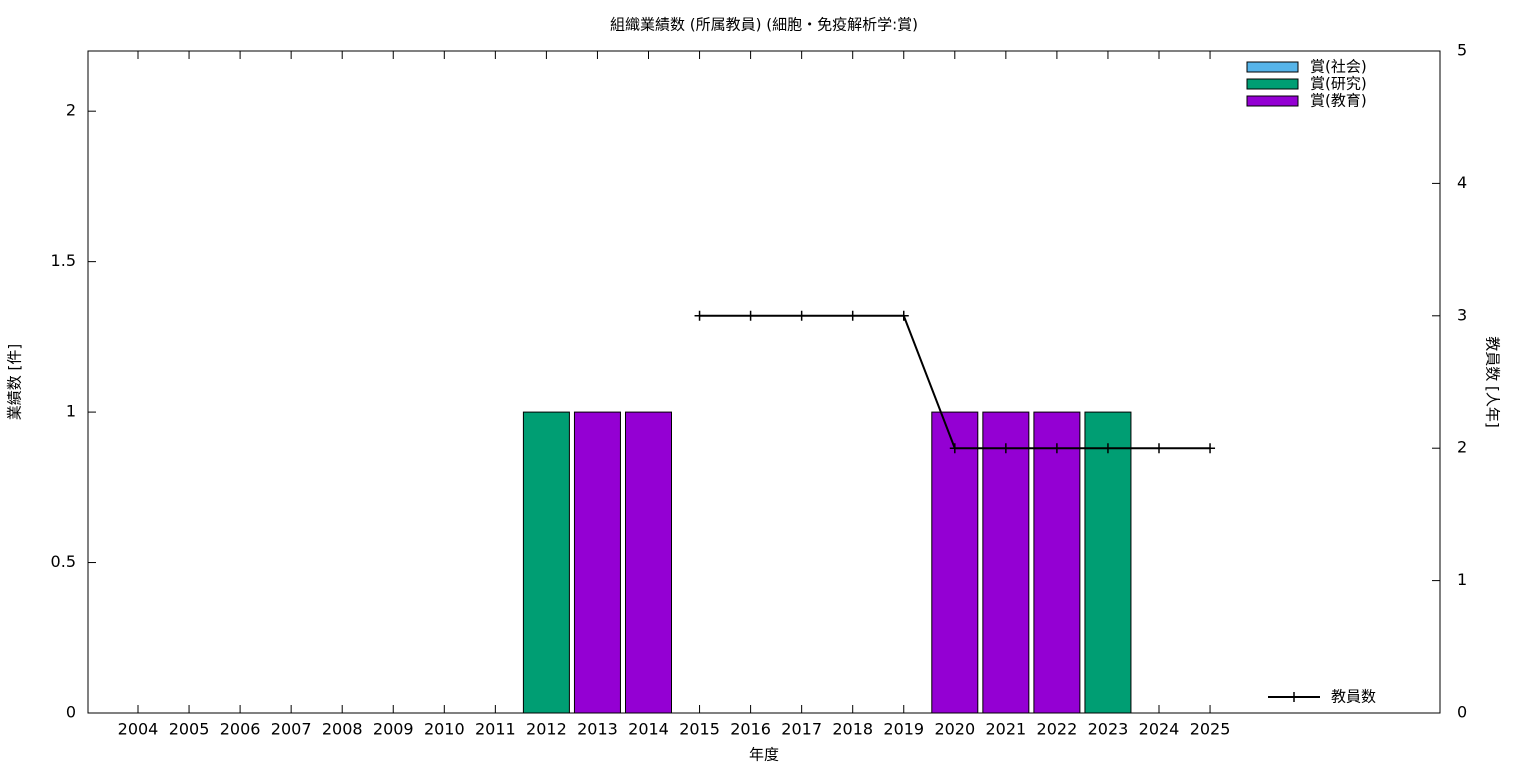 The height and width of the screenshot is (768, 1536). What do you see at coordinates (648, 729) in the screenshot?
I see `x-tick-label: 2014` at bounding box center [648, 729].